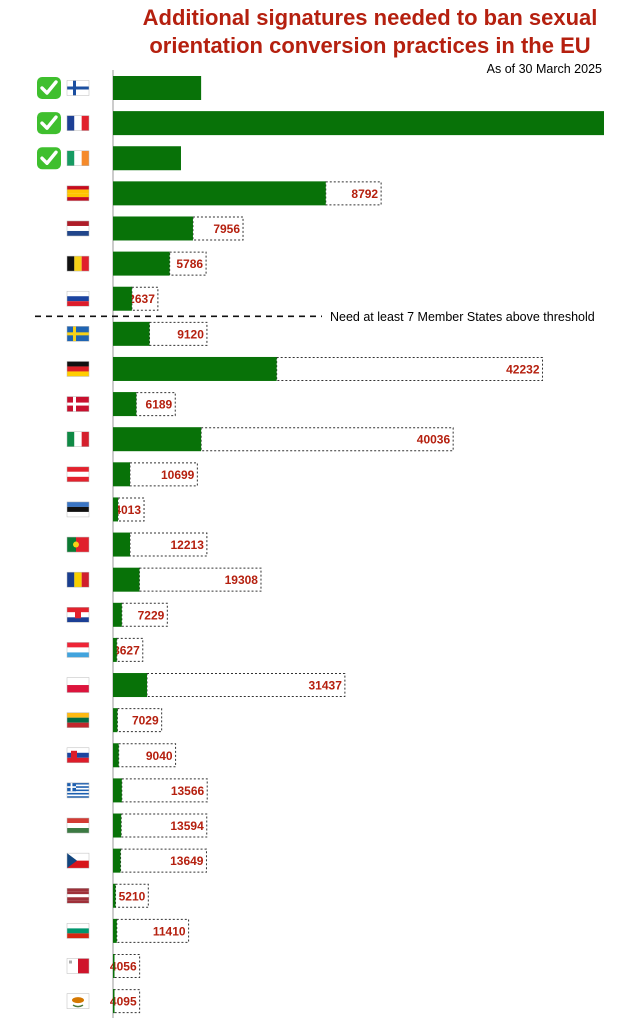 The width and height of the screenshot is (629, 1024). Describe the element at coordinates (151, 615) in the screenshot. I see `value-label: 7229` at that location.